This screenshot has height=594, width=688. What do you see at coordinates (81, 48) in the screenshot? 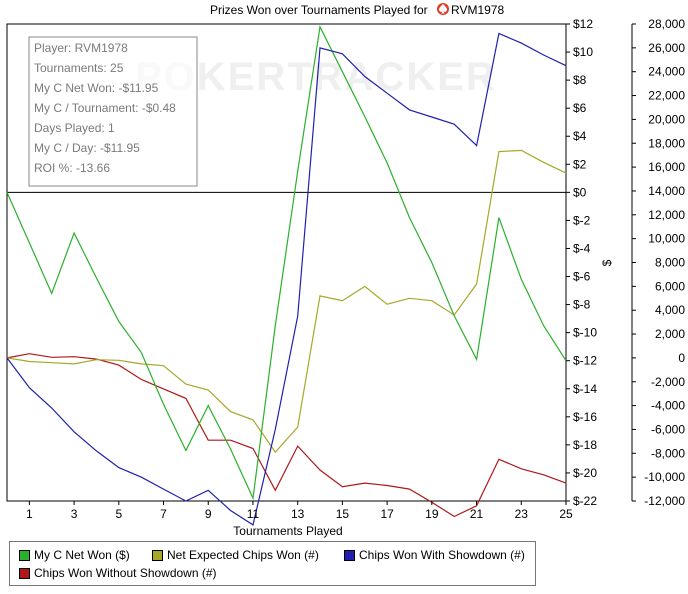
I see `stats-line: Player: RVM1978` at bounding box center [81, 48].